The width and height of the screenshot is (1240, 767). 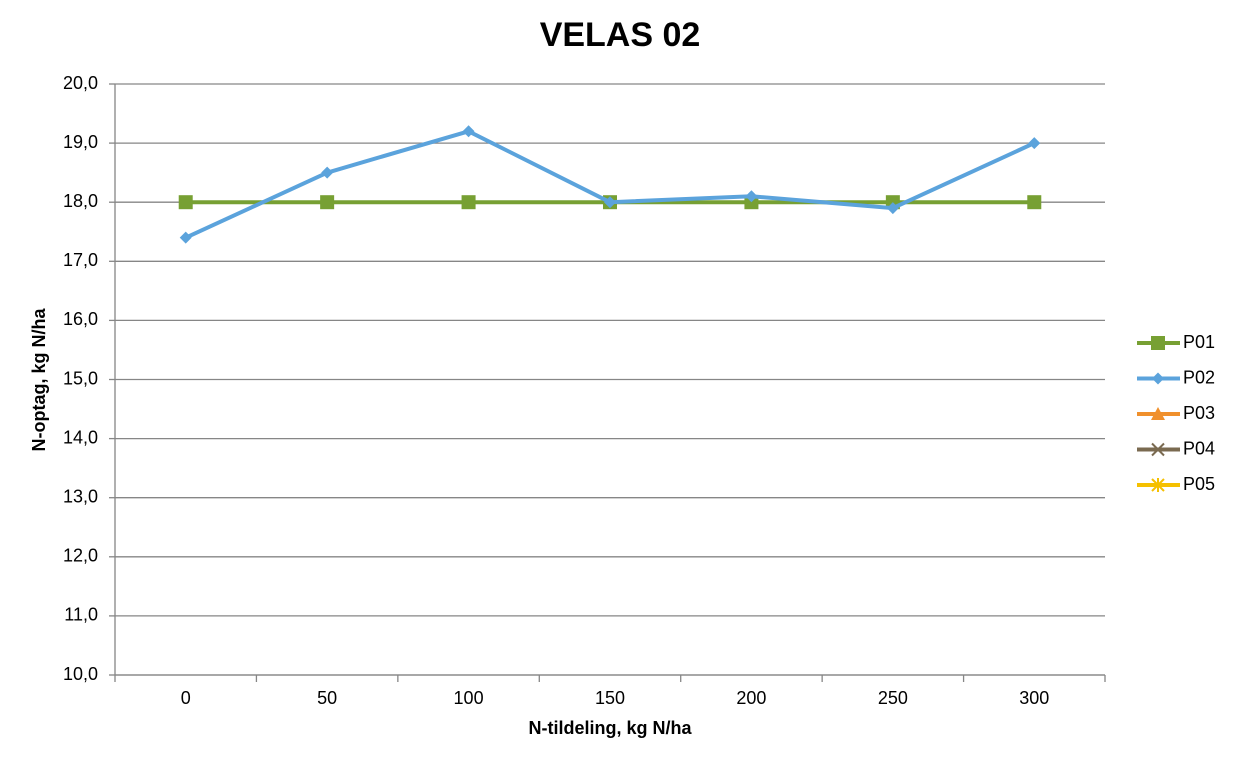 What do you see at coordinates (751, 698) in the screenshot?
I see `x-tick-label: 200` at bounding box center [751, 698].